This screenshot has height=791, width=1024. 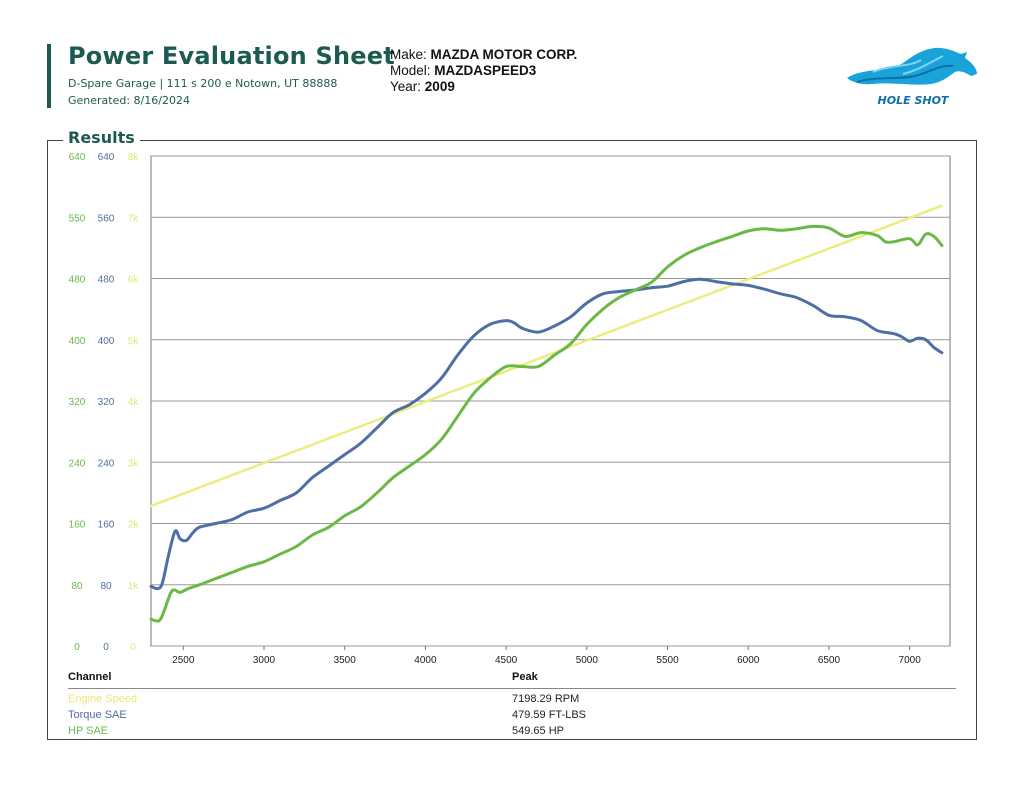 I want to click on model-value: MAZDASPEED3, so click(x=485, y=70).